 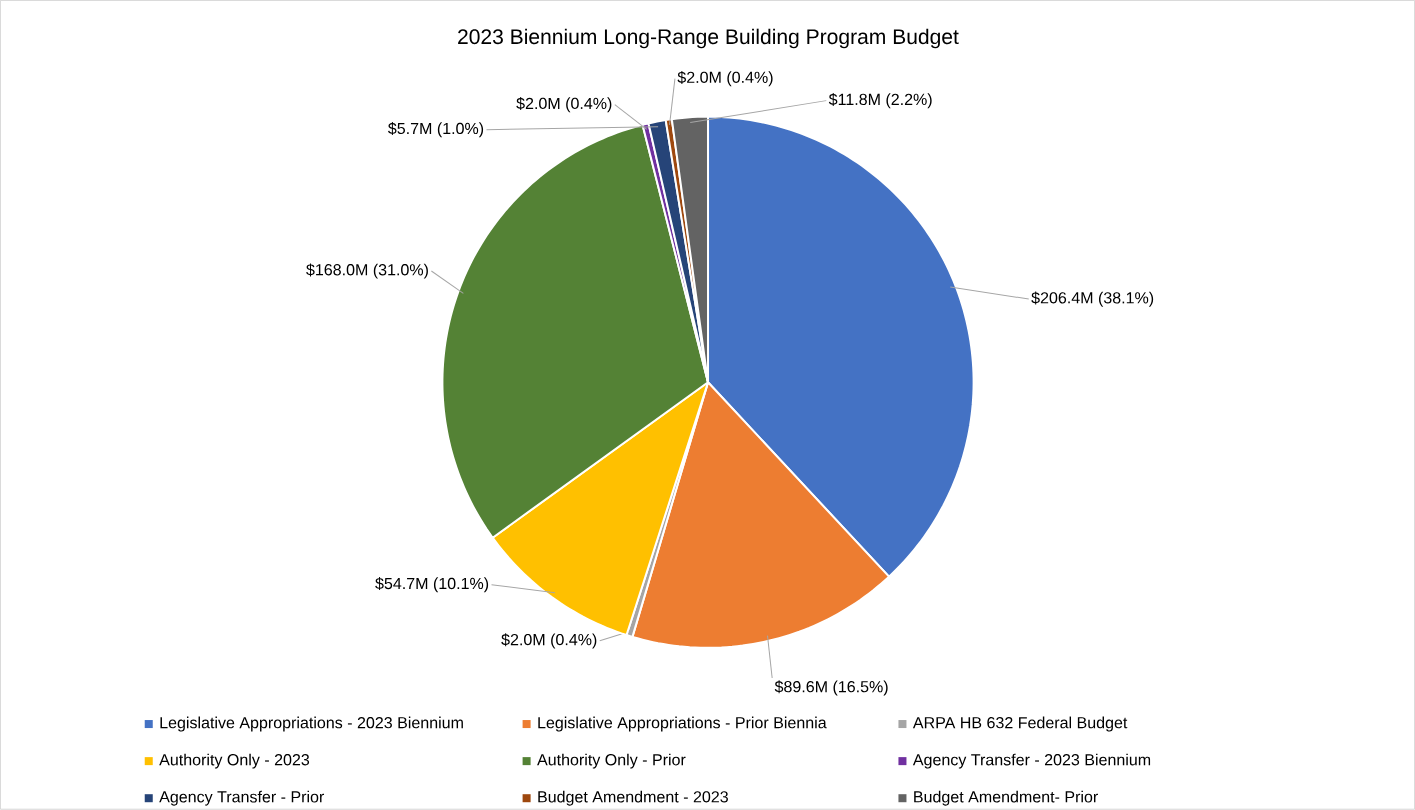 I want to click on data-label: $168.0M (31.0%), so click(x=367, y=271).